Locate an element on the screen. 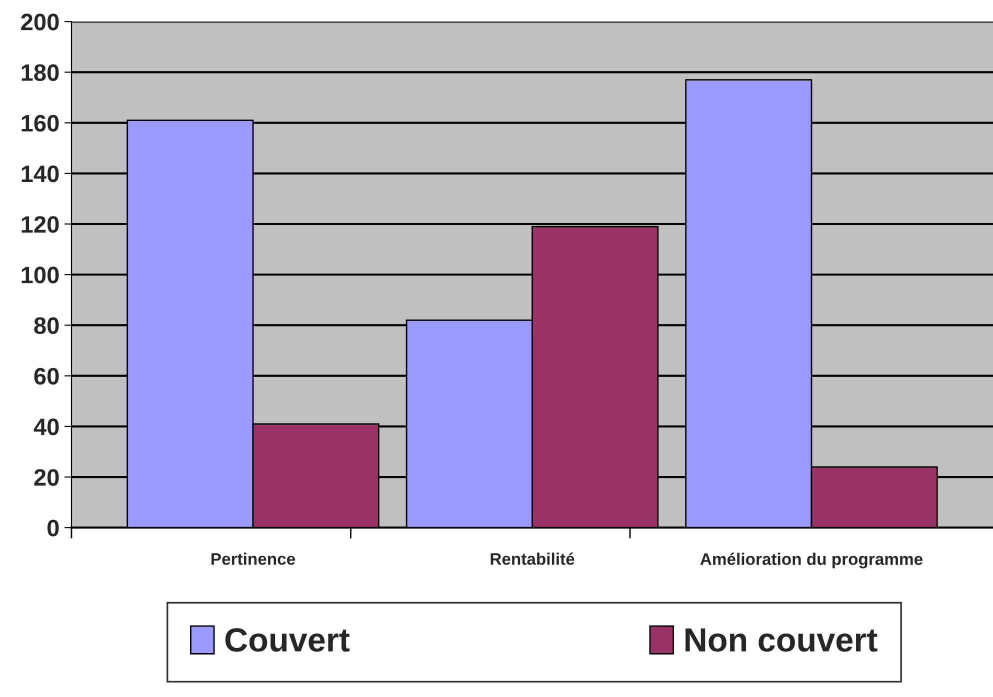 This screenshot has width=993, height=697. legend-label: Non couvert is located at coordinates (782, 640).